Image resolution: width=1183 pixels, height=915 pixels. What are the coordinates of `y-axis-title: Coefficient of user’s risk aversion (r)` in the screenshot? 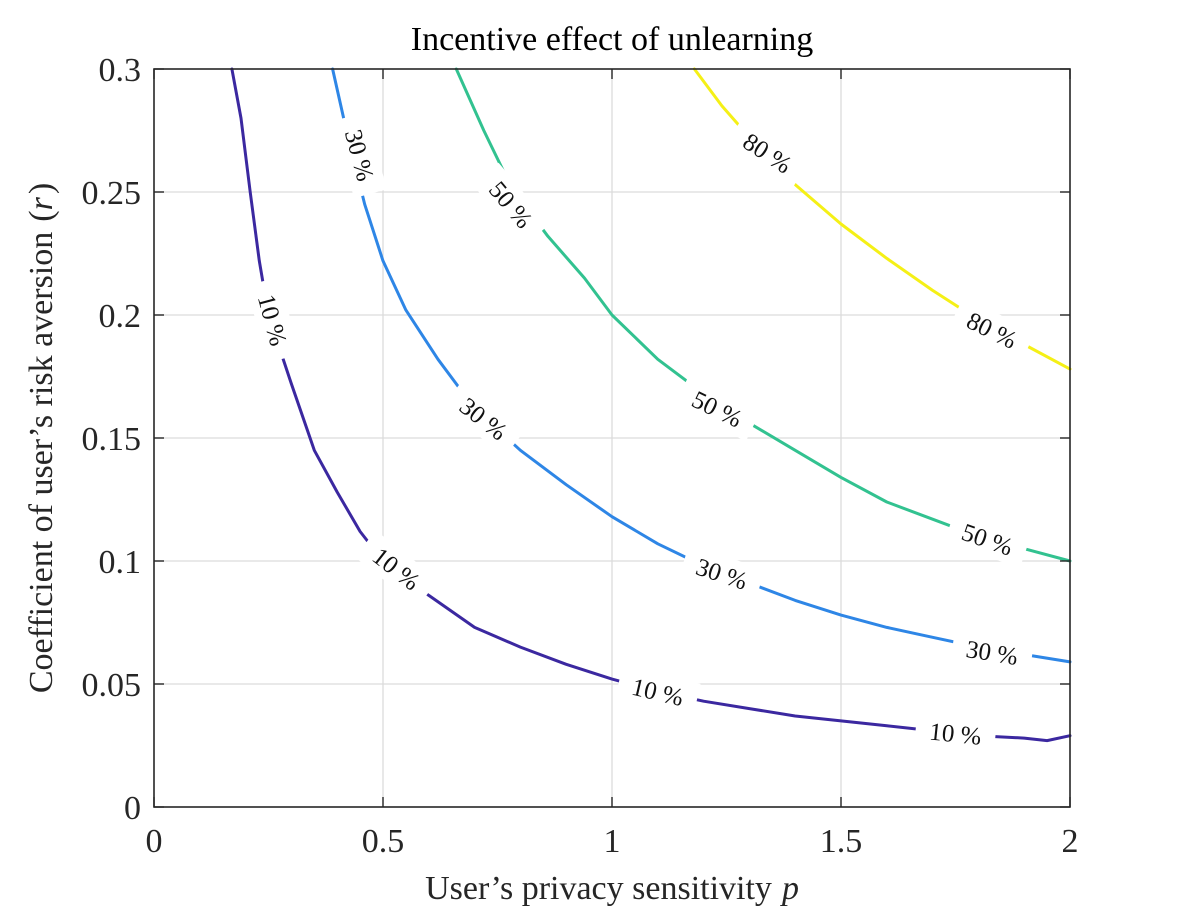 It's located at (41, 438).